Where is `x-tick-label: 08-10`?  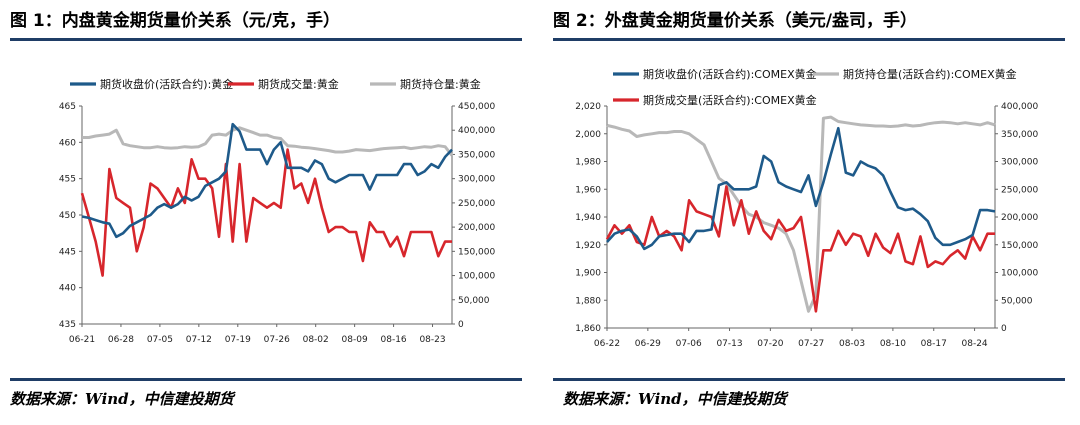 x-tick-label: 08-10 is located at coordinates (893, 344).